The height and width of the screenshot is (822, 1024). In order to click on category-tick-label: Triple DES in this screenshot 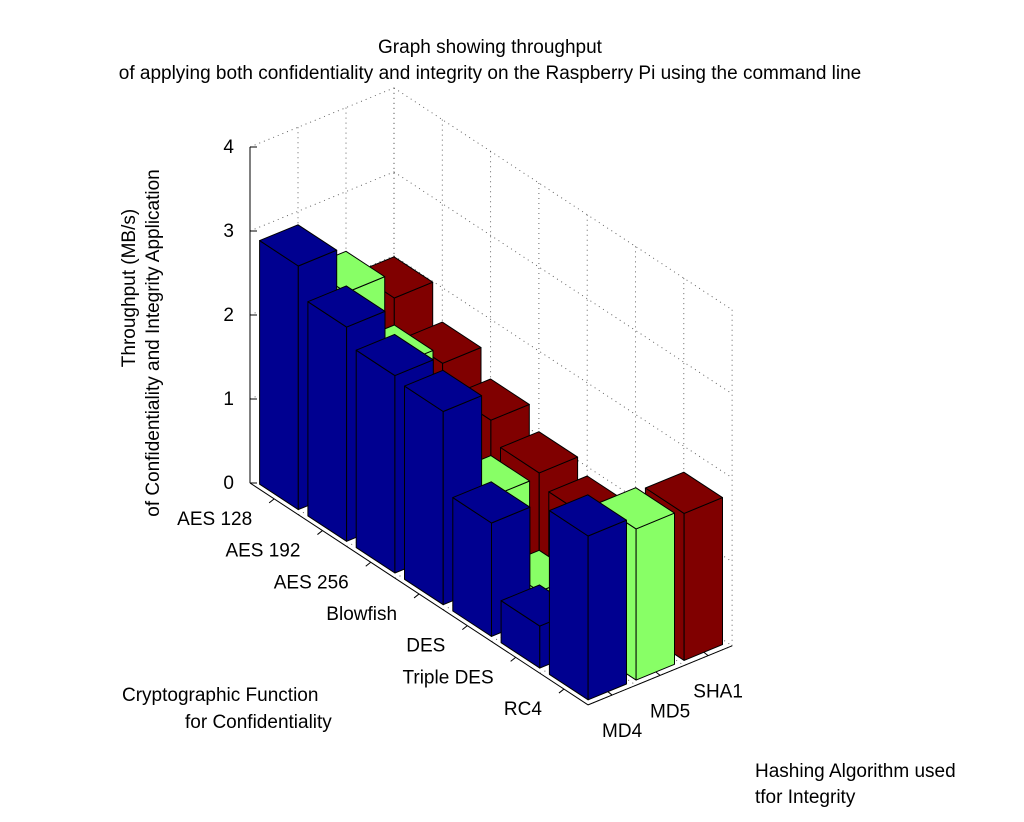, I will do `click(447, 677)`.